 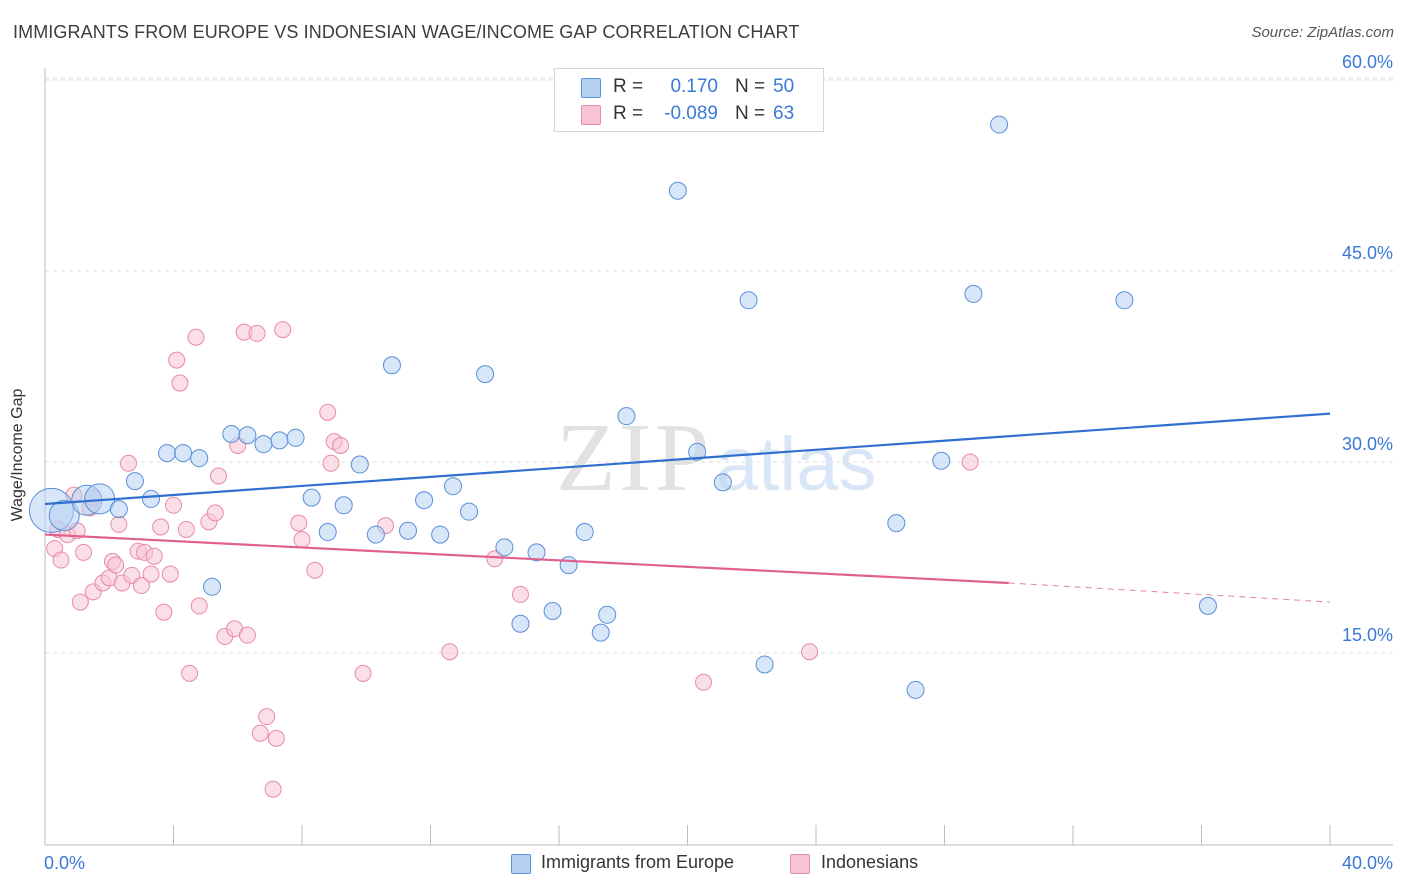 I want to click on legend-r-value: -0.089, so click(x=691, y=113).